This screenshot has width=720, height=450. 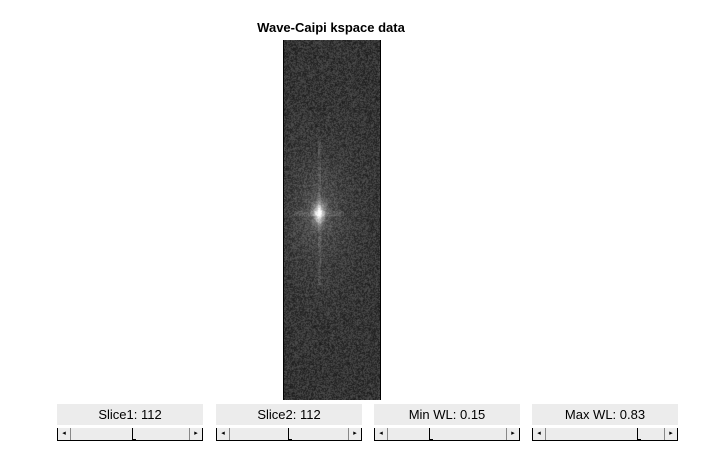 I want to click on kspace-image, so click(x=332, y=220).